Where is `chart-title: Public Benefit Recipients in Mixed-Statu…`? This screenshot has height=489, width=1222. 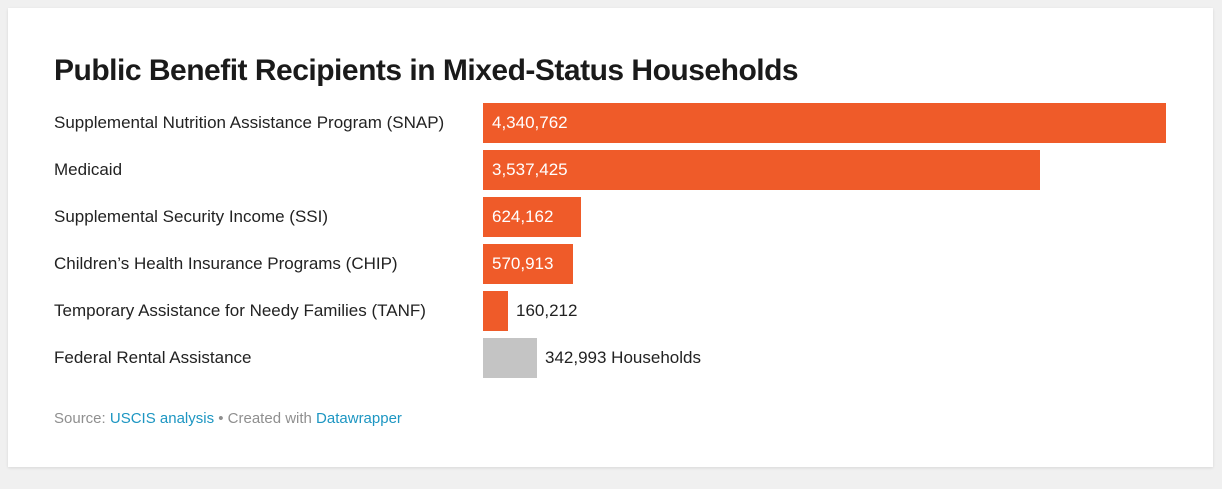
chart-title: Public Benefit Recipients in Mixed-Statu… is located at coordinates (426, 70).